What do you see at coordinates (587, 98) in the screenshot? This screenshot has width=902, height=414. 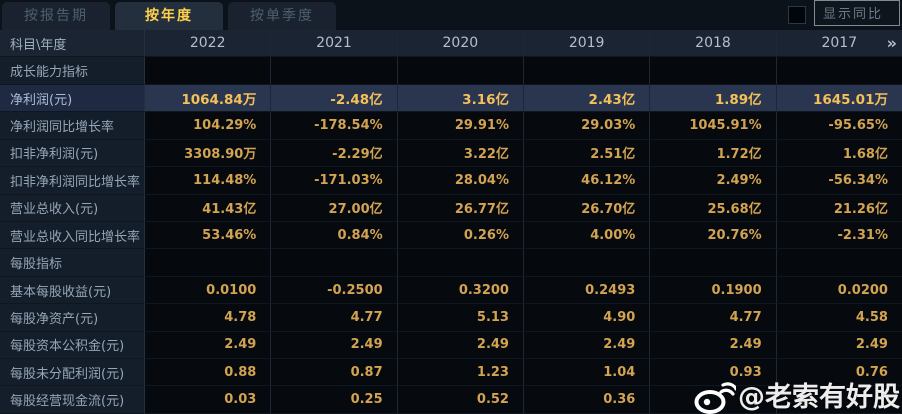 I see `value-cell: 2.43亿` at bounding box center [587, 98].